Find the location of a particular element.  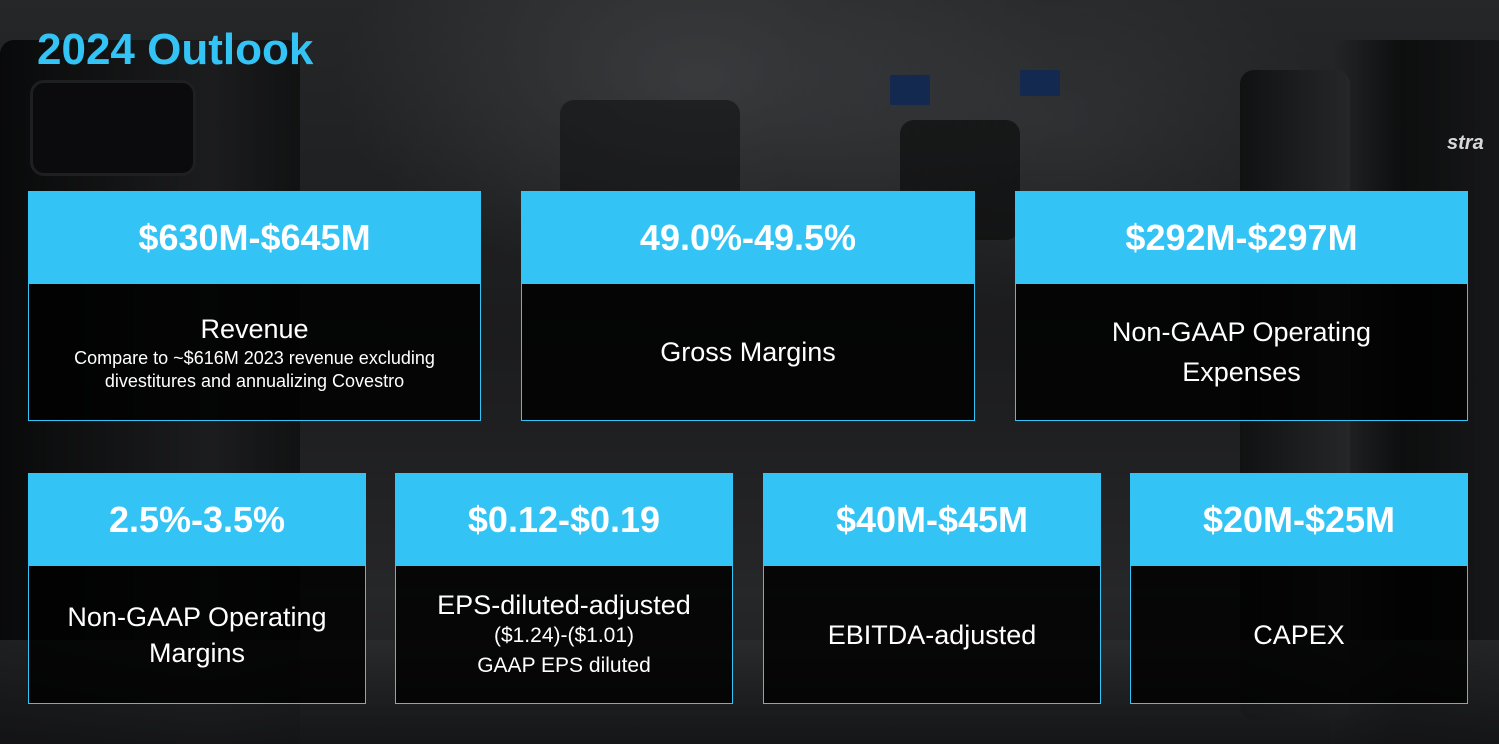

operating-expenses-body: Non-GAAP Operating Expenses is located at coordinates (1241, 352).